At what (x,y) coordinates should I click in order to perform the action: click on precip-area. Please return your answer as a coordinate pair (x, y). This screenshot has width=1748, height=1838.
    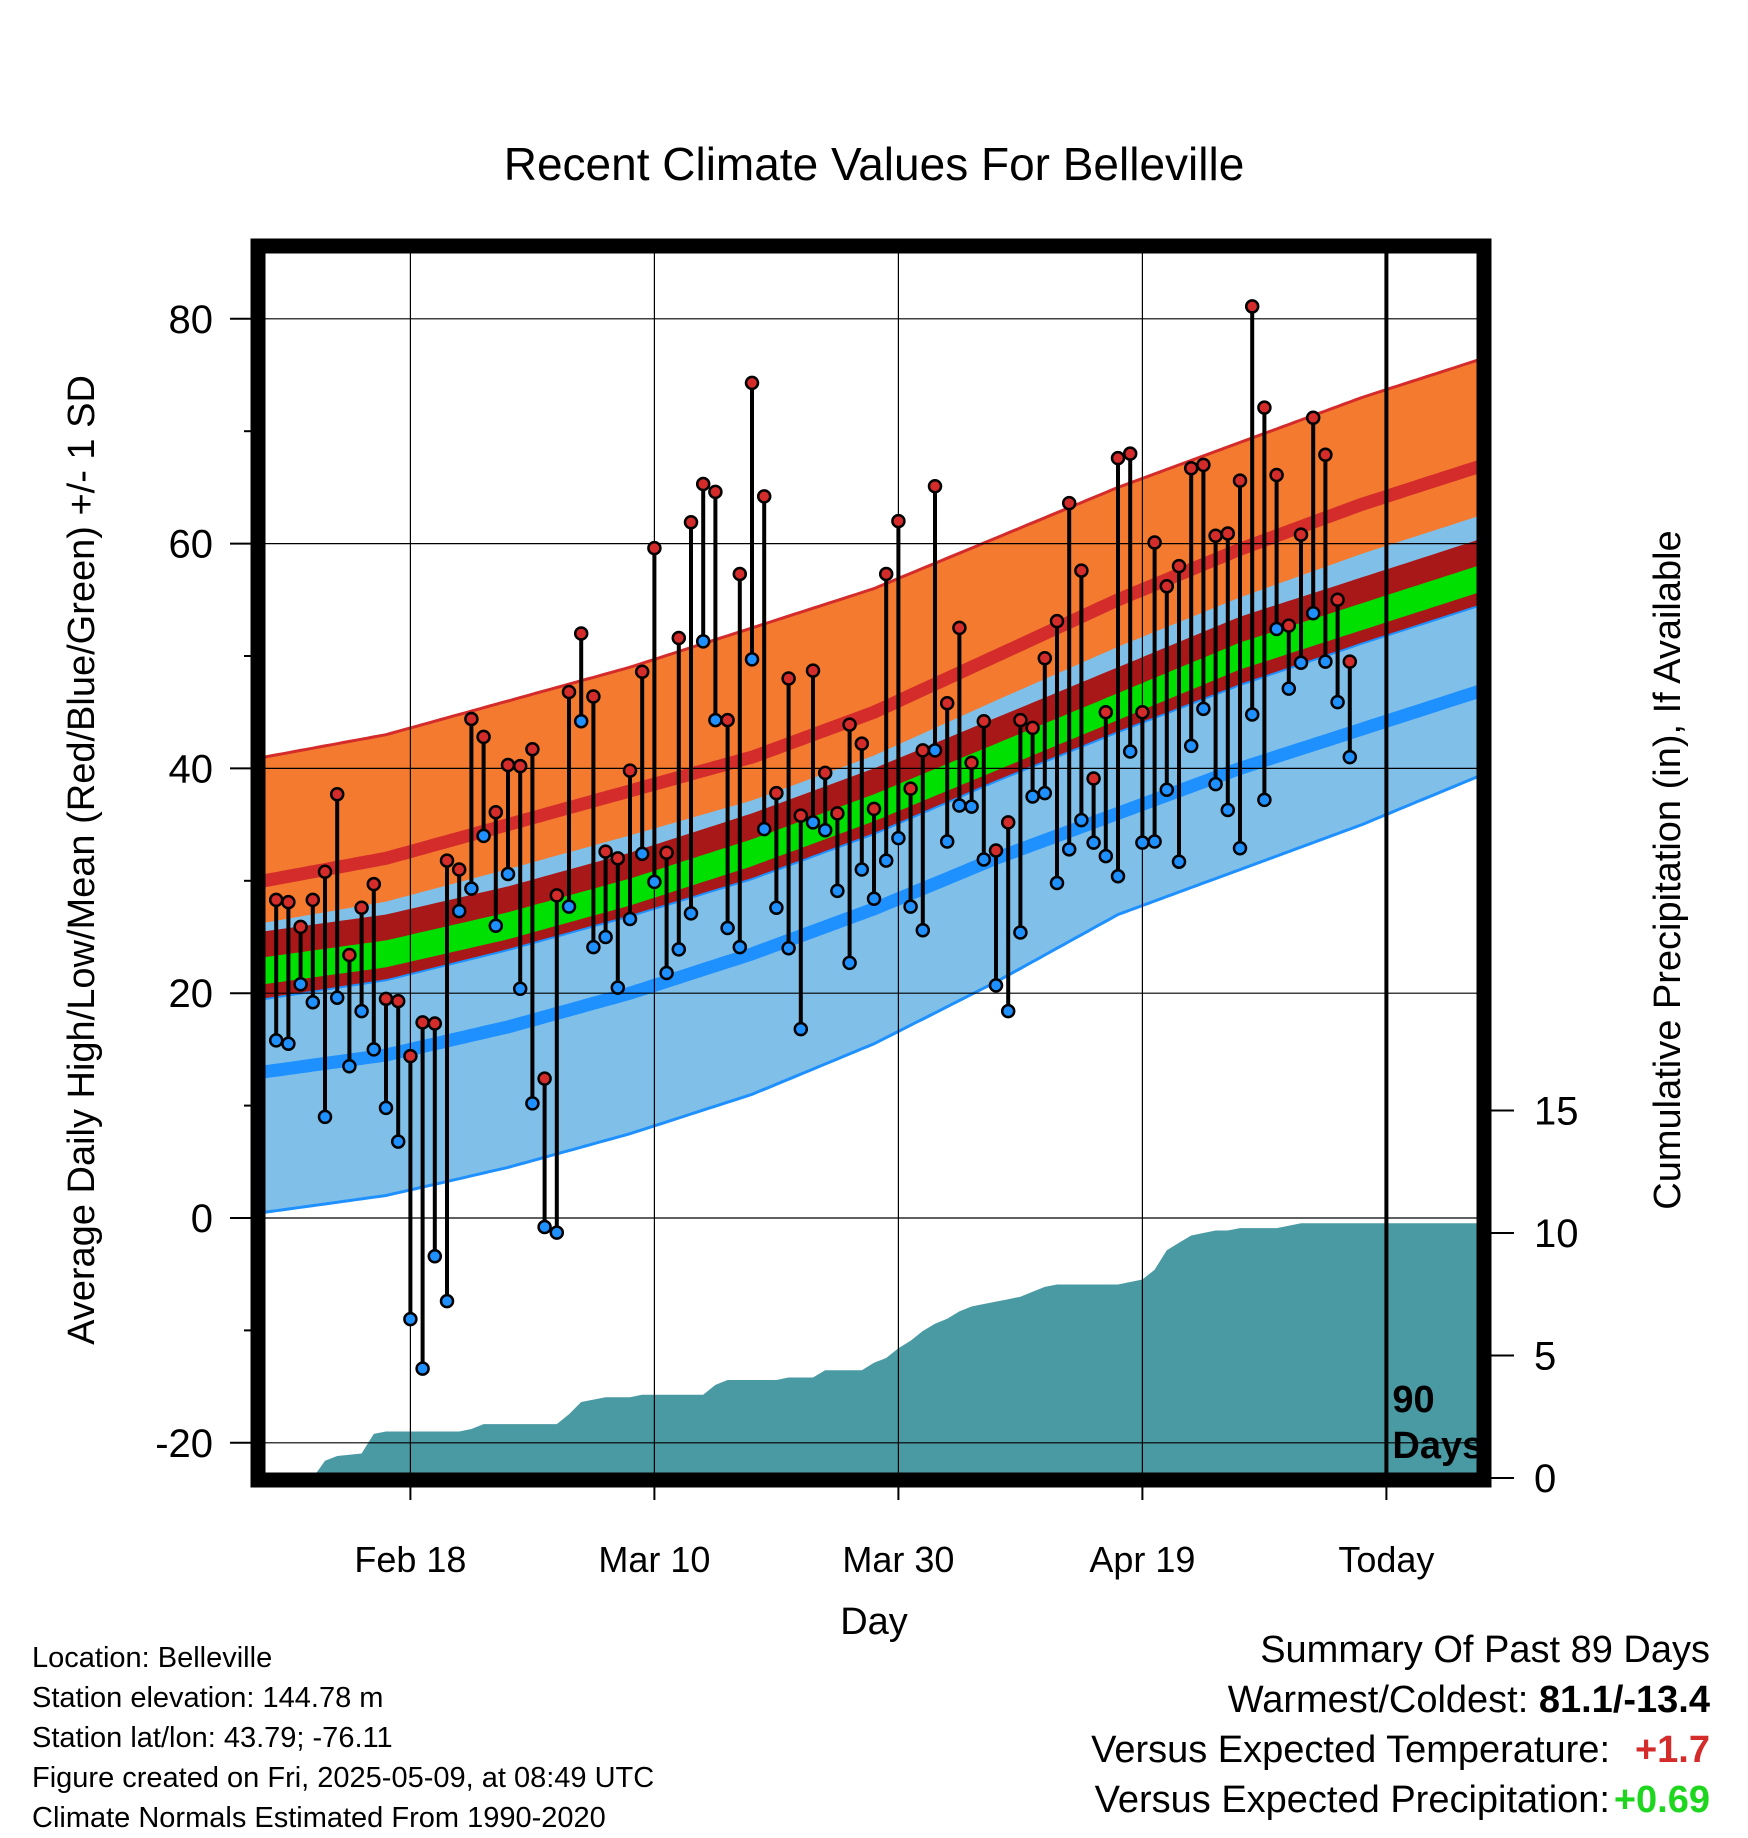
    Looking at the image, I should click on (874, 1350).